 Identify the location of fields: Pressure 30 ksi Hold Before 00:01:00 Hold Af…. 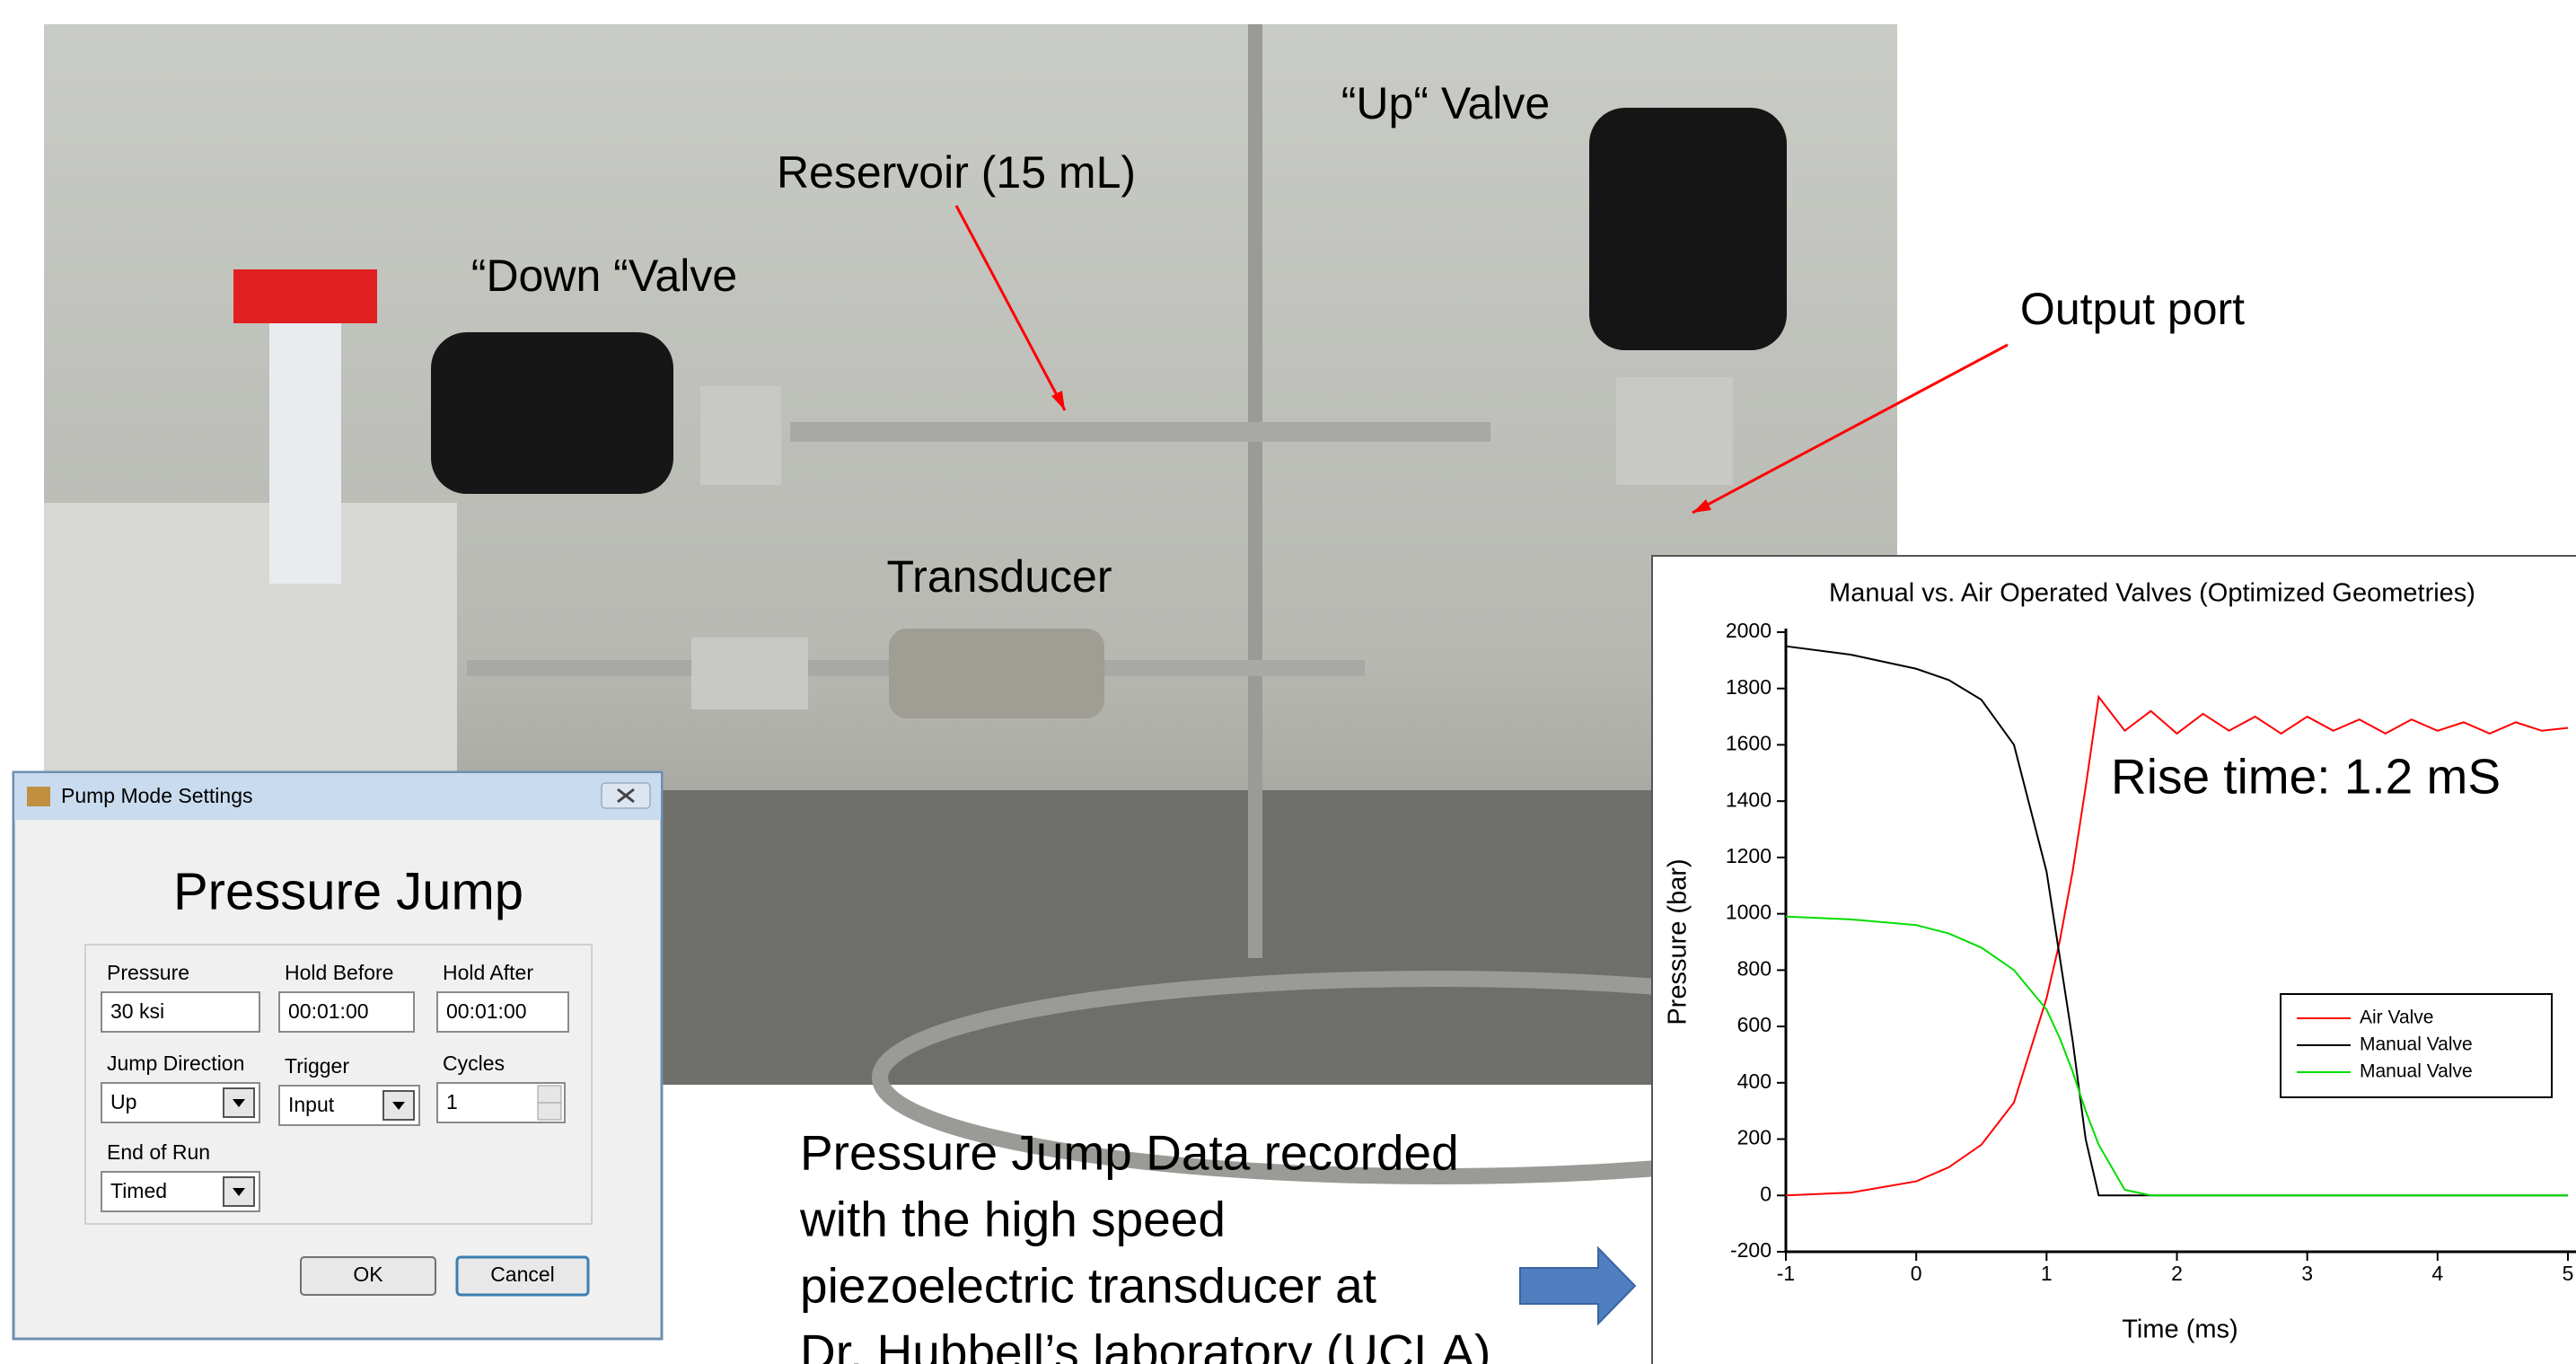
(346, 1129).